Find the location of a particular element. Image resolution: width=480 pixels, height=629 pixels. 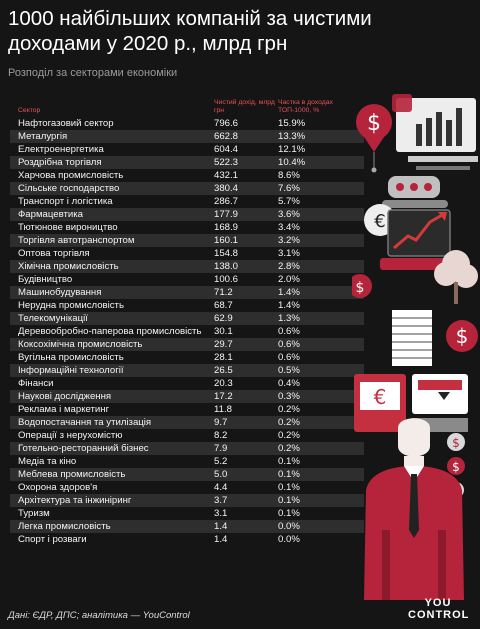

cell-value: 8.2 is located at coordinates (221, 435).